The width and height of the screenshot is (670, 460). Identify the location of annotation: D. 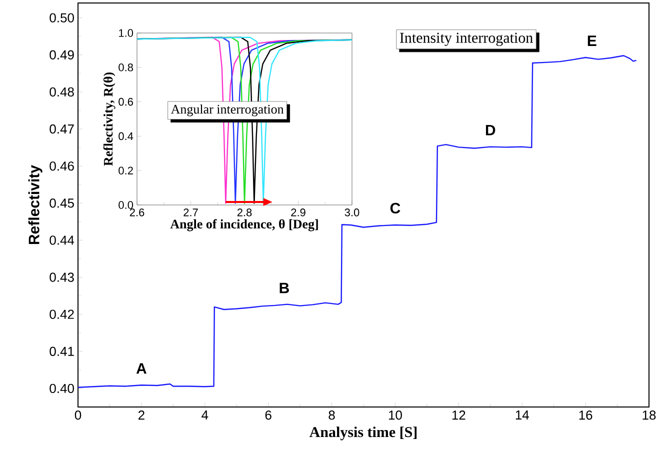
(491, 130).